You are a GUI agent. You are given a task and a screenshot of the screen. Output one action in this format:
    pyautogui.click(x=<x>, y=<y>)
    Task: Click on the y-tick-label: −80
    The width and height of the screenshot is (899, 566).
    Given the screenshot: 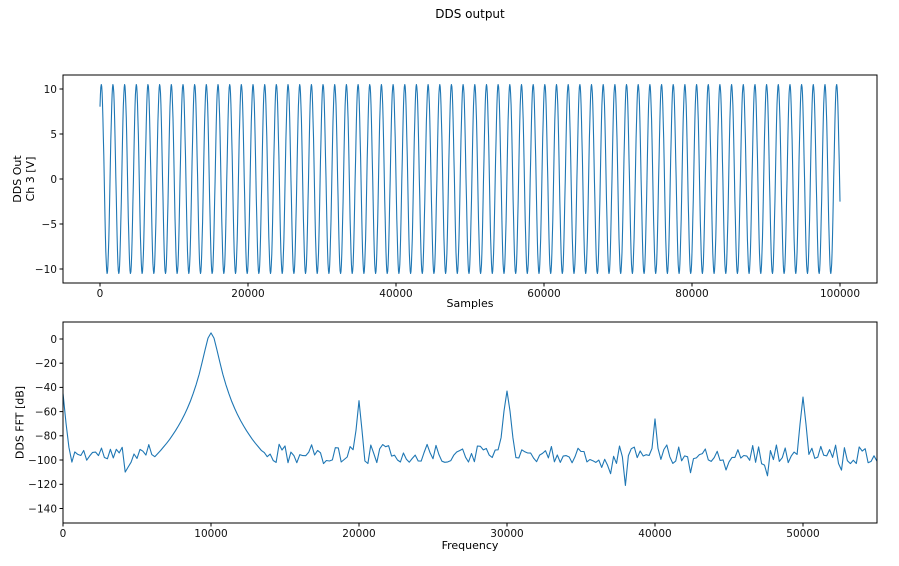 What is the action you would take?
    pyautogui.click(x=46, y=437)
    